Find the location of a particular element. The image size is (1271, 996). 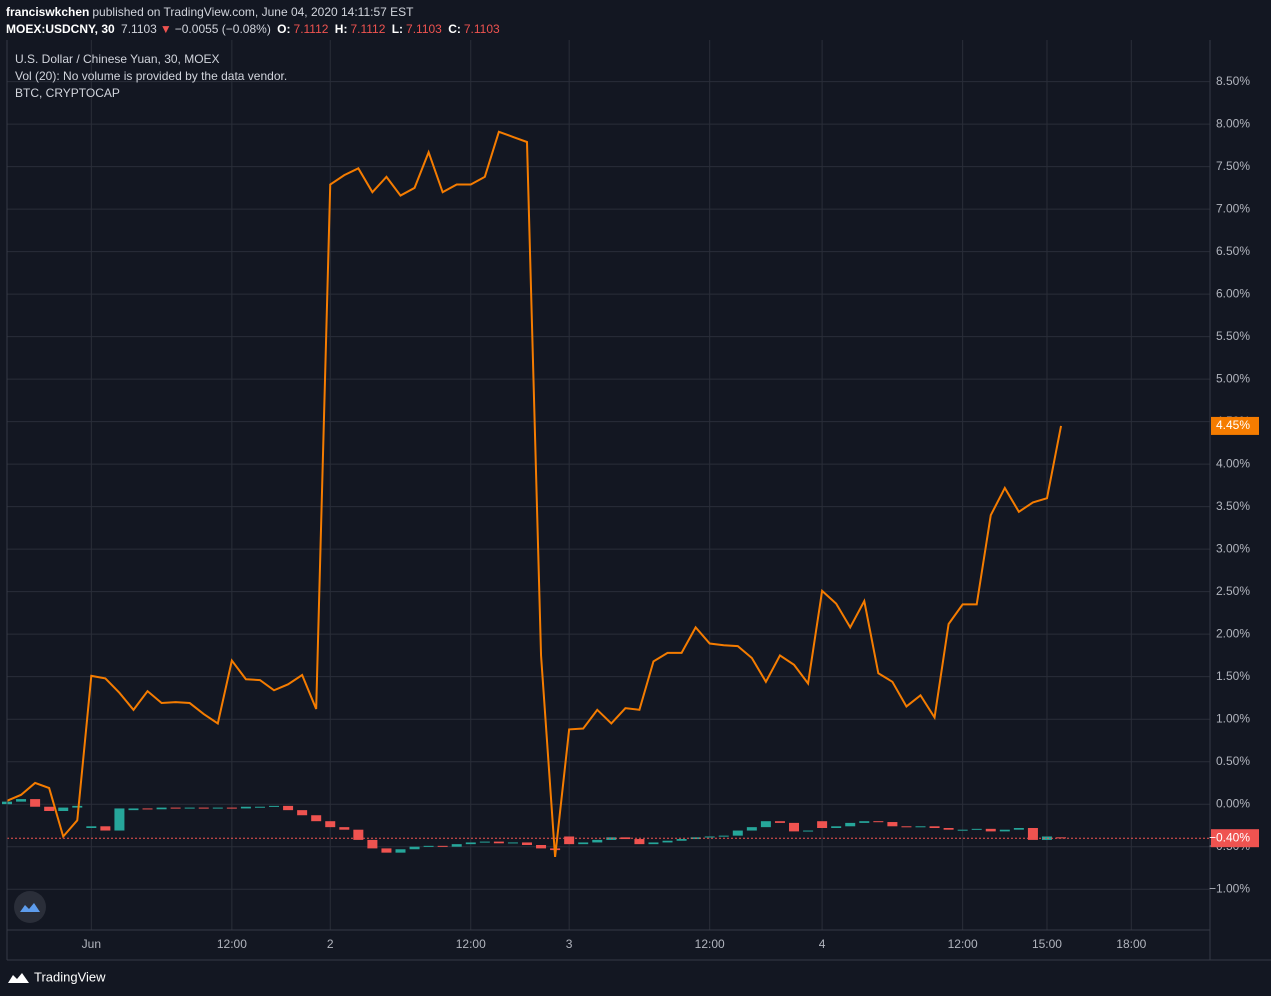

legend-entry: U.S. Dollar / Chinese Yuan, 30, MOEX is located at coordinates (117, 59).